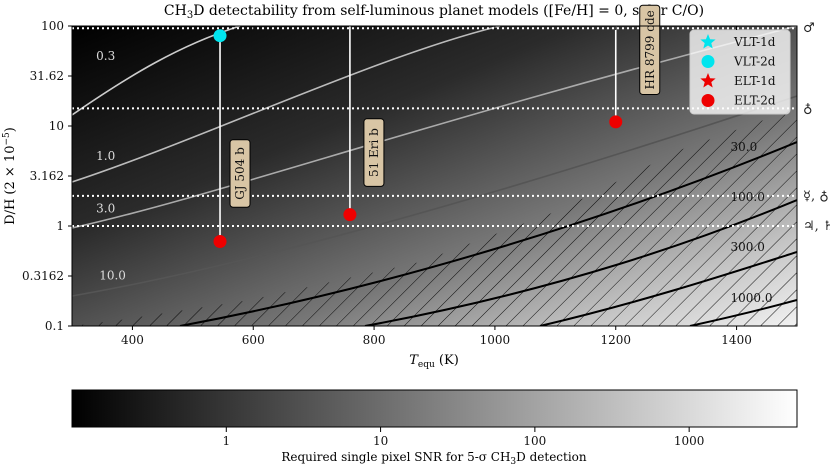 This screenshot has width=830, height=465. Describe the element at coordinates (56, 126) in the screenshot. I see `y-tick-label: 10` at that location.